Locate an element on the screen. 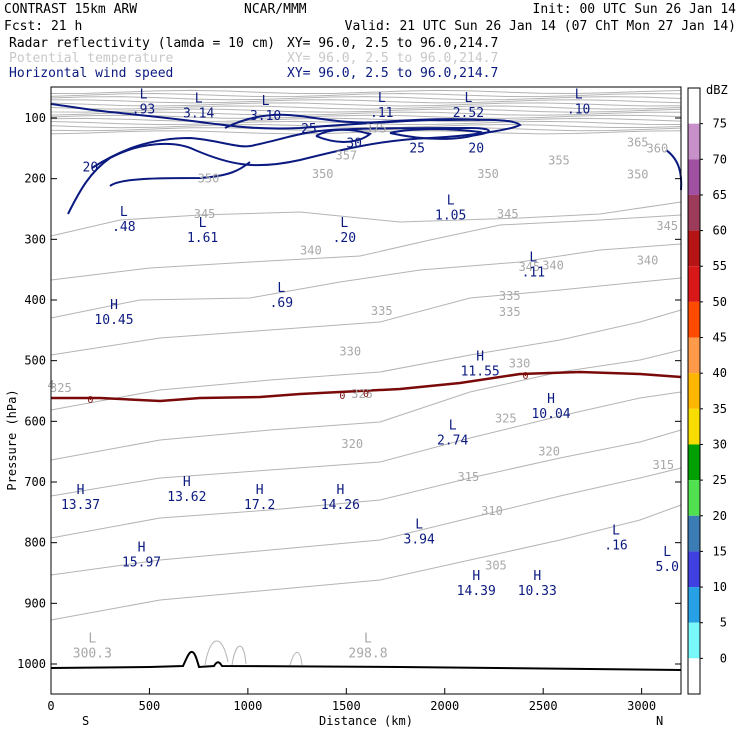 The image size is (740, 740). x-tick-label: 0 is located at coordinates (50, 706).